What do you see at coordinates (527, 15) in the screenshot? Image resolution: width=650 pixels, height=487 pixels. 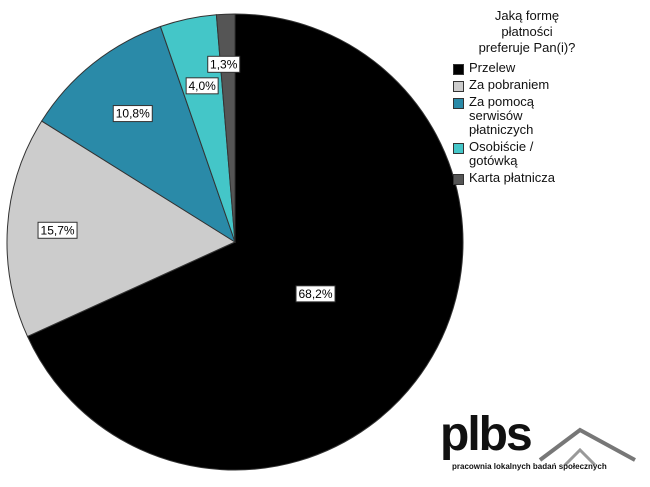 I see `legend-title-line: Jaką formę` at bounding box center [527, 15].